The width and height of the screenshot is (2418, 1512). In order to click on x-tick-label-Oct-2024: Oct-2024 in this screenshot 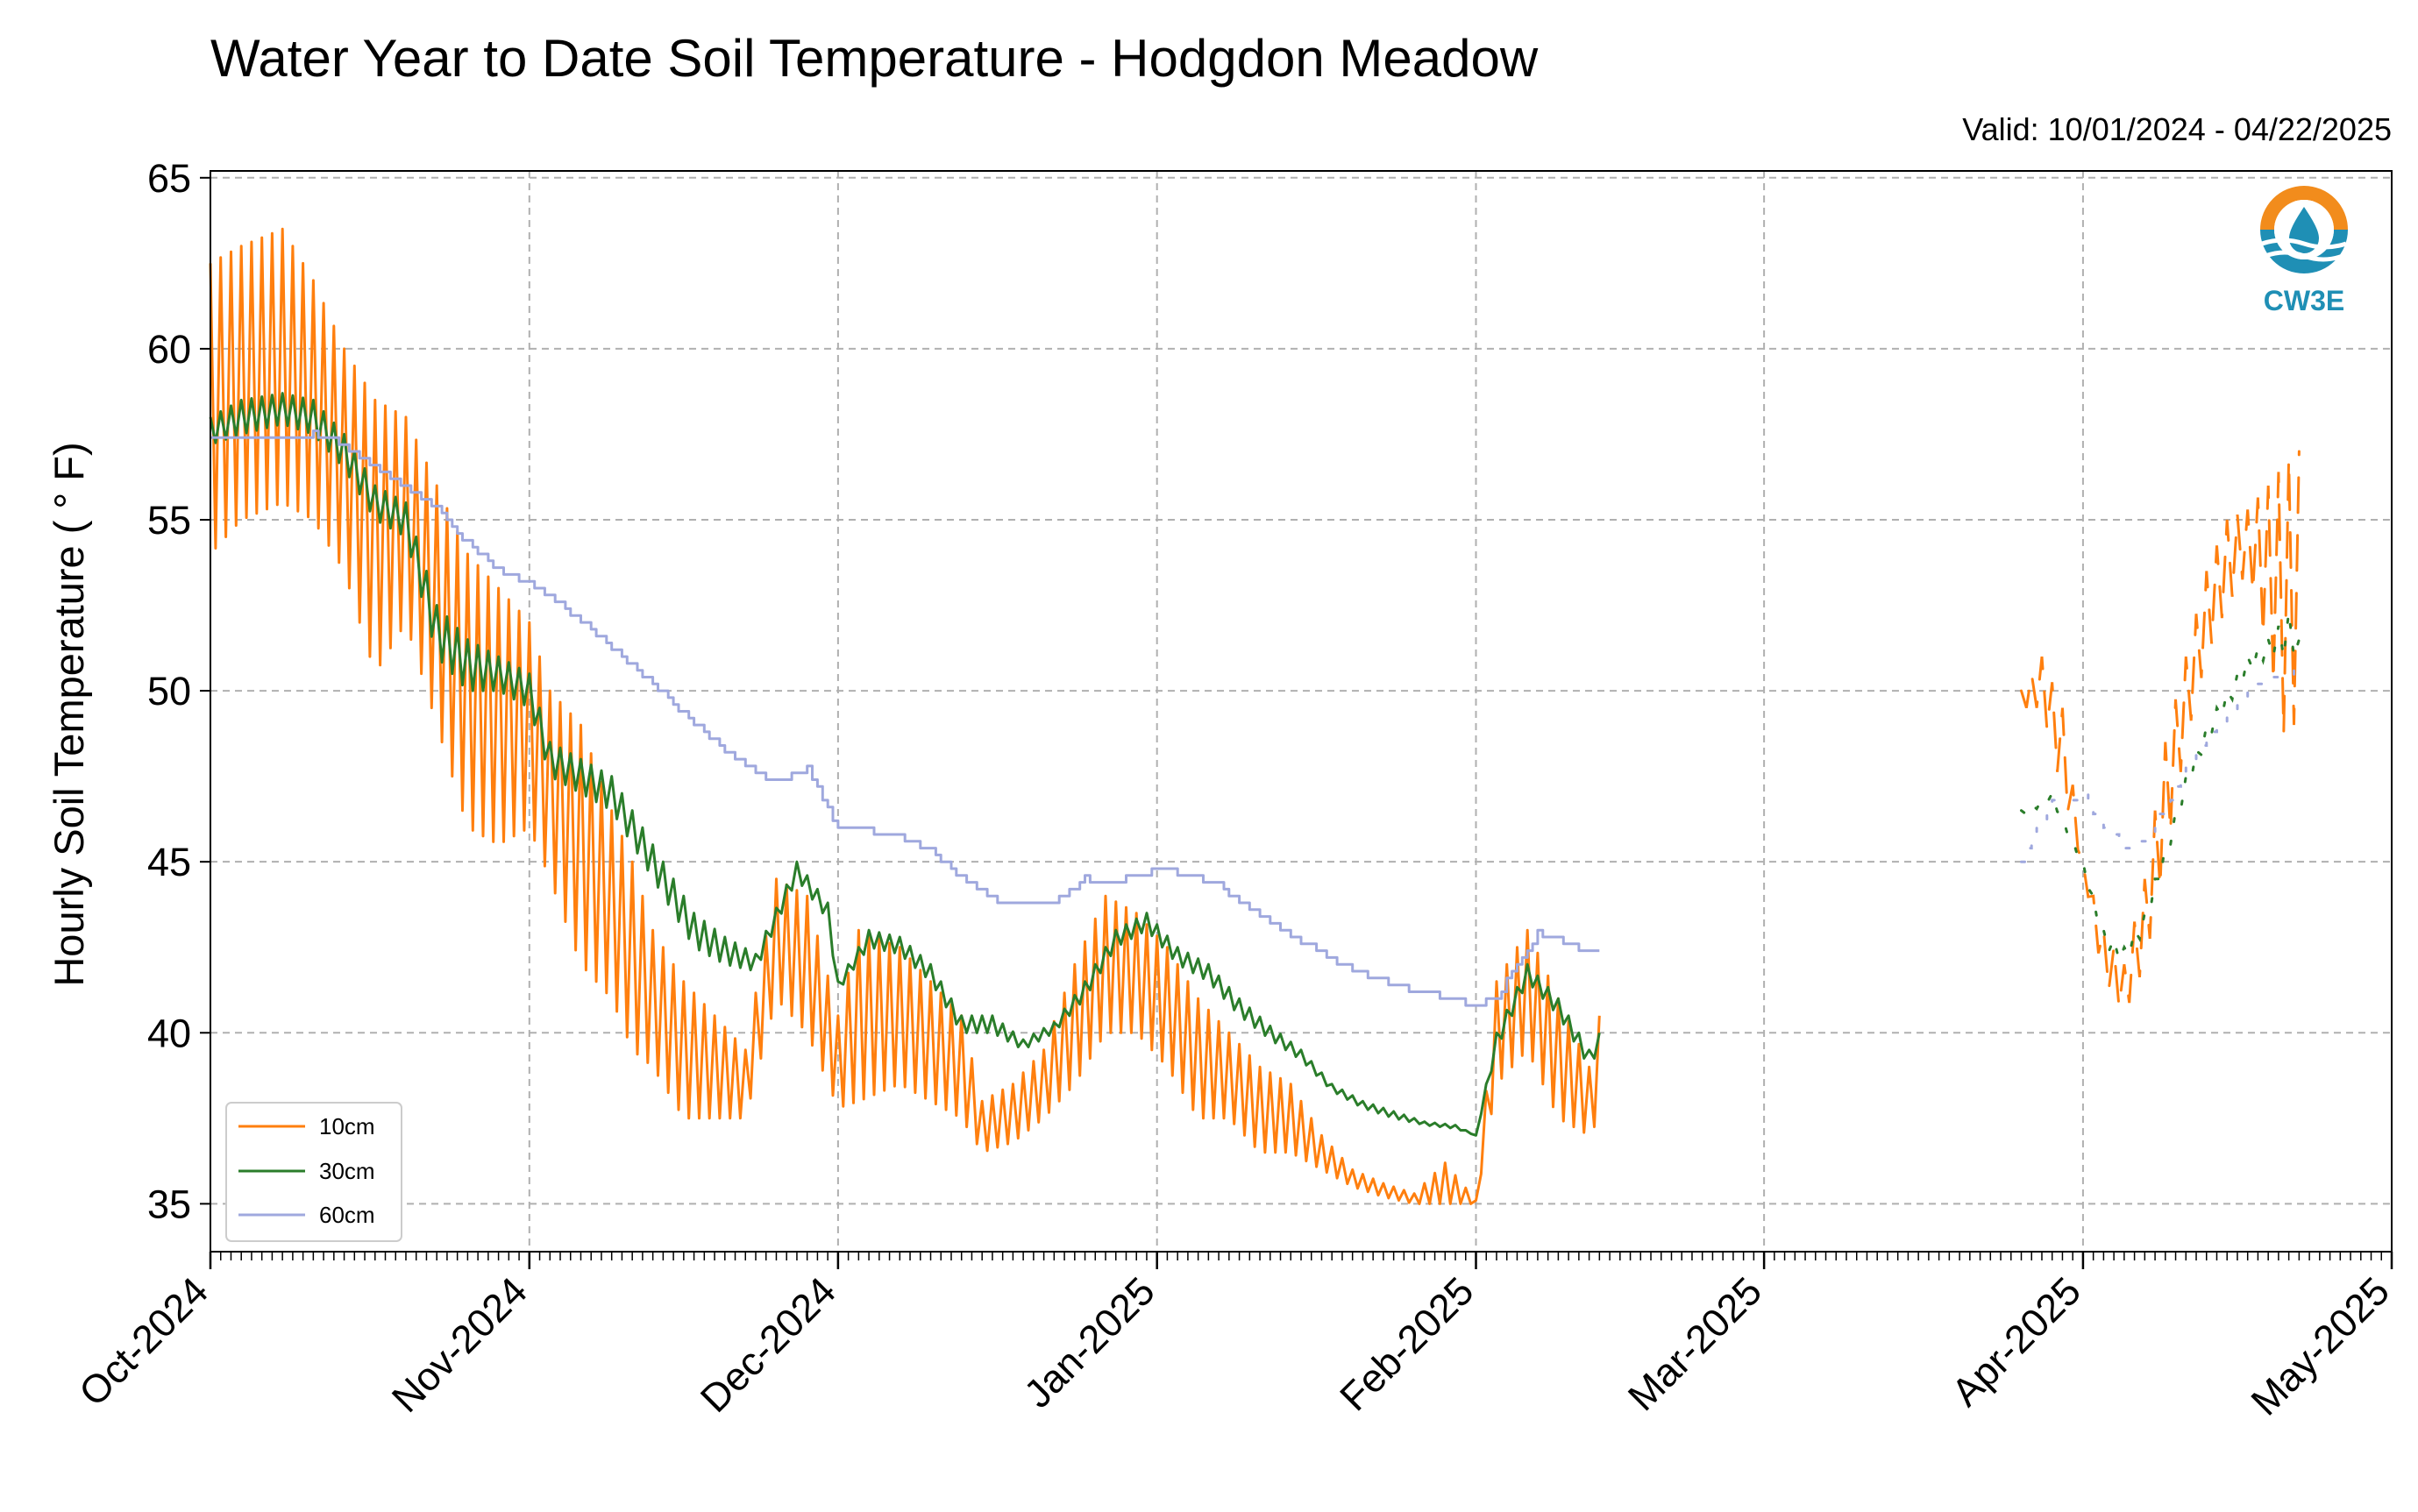, I will do `click(143, 1341)`.